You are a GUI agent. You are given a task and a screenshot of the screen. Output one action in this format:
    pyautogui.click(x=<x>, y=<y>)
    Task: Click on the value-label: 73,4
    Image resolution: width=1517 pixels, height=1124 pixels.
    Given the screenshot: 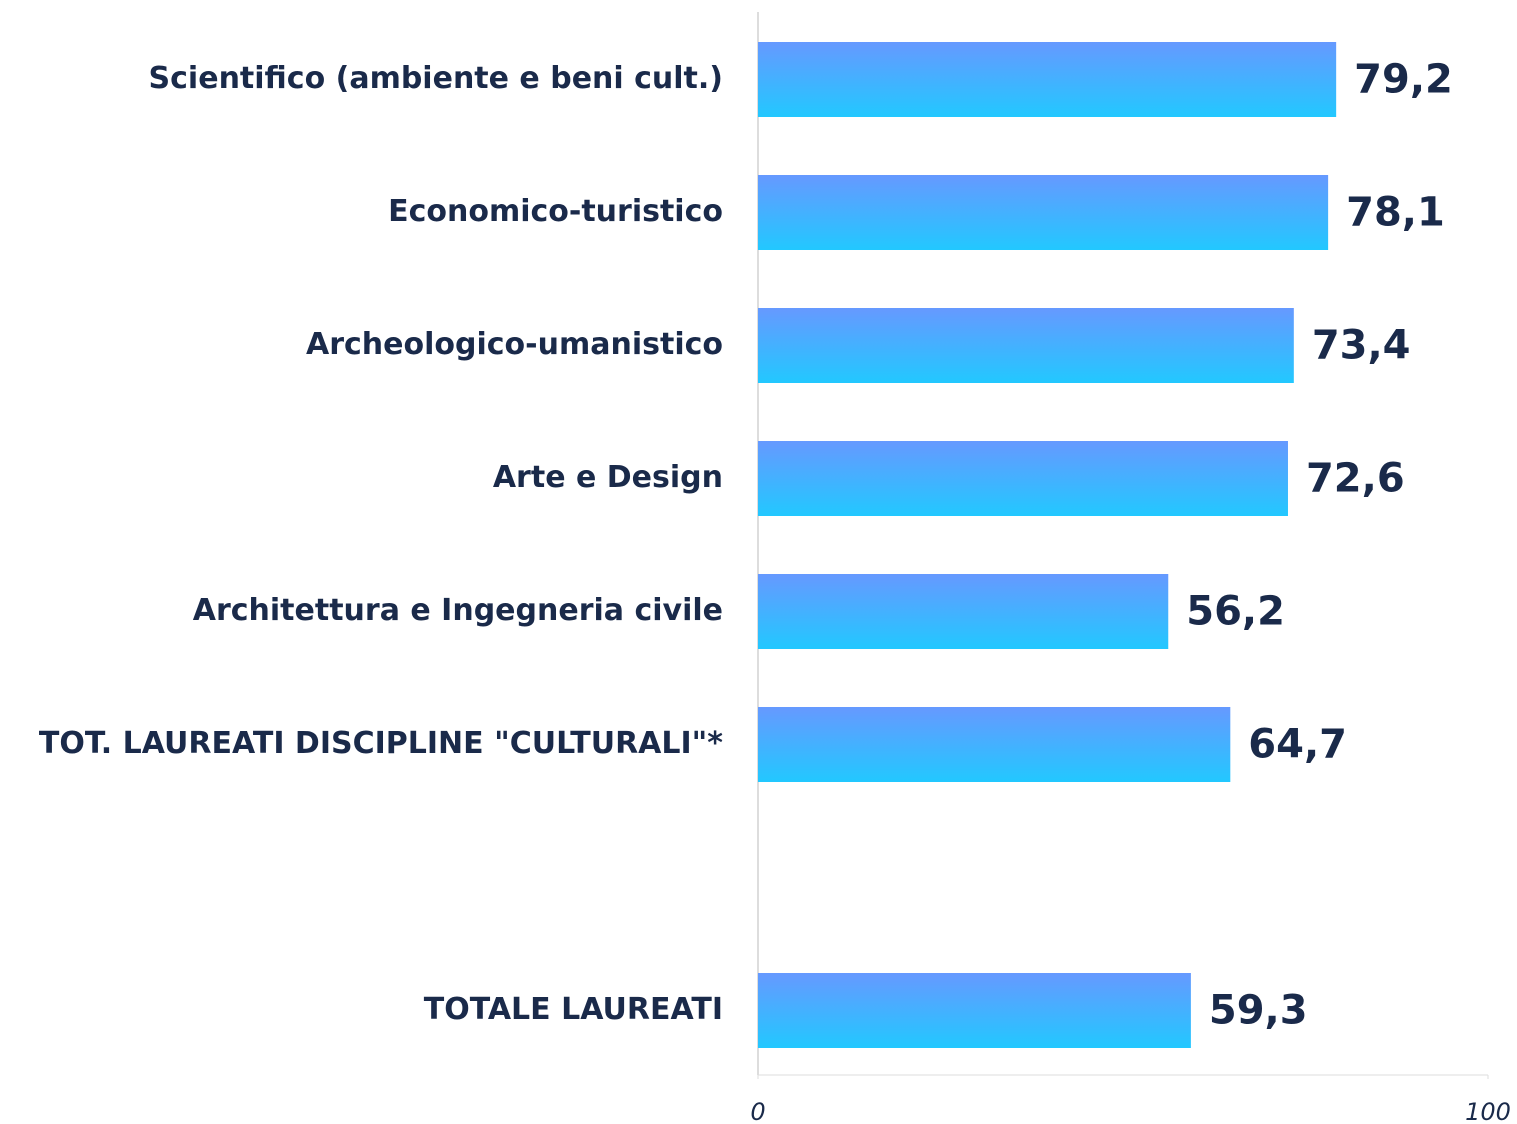 What is the action you would take?
    pyautogui.click(x=1361, y=346)
    